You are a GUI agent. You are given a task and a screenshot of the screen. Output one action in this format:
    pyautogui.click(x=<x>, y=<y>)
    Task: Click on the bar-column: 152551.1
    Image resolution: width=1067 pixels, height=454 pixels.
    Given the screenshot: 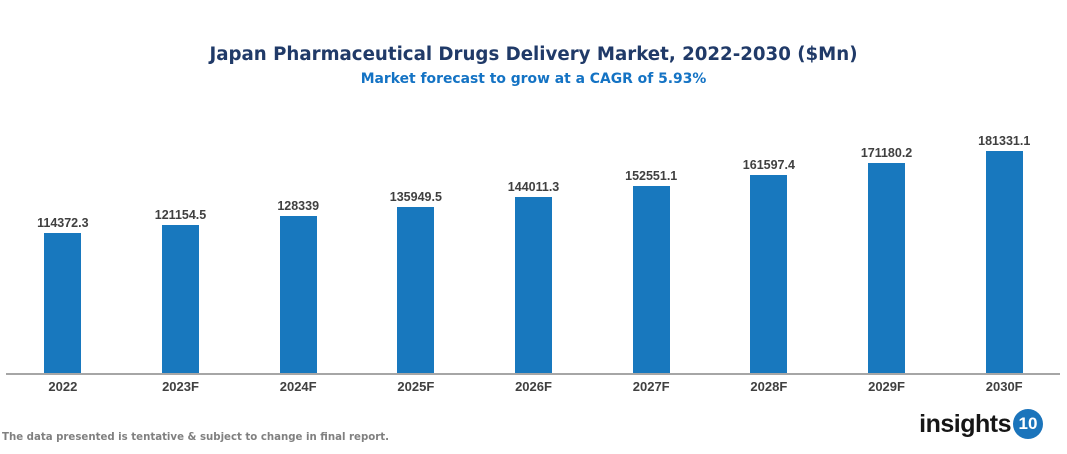 What is the action you would take?
    pyautogui.click(x=651, y=250)
    